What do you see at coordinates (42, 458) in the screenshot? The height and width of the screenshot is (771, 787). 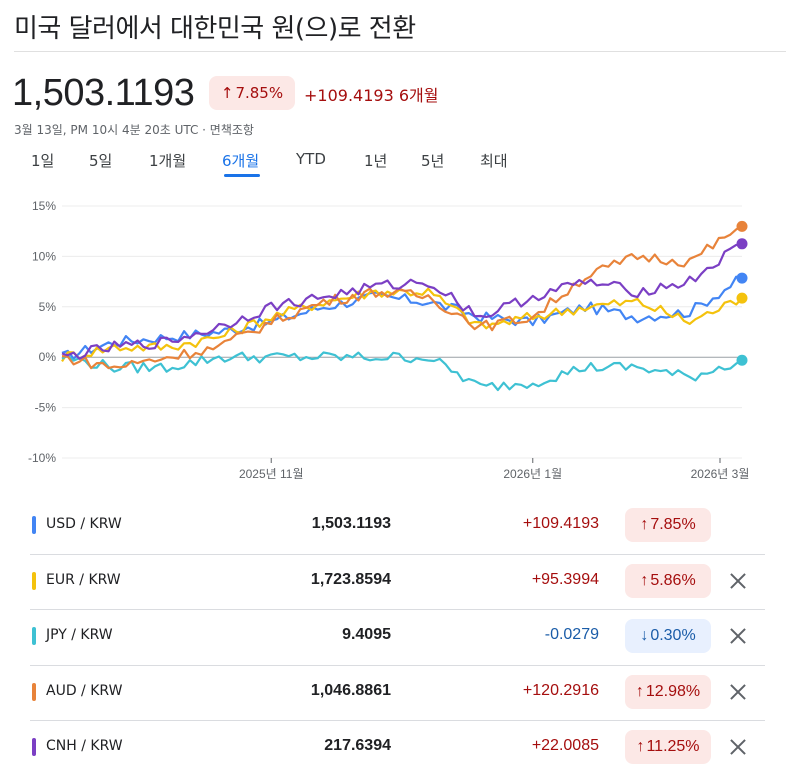 I see `y-tick-label: -10%` at bounding box center [42, 458].